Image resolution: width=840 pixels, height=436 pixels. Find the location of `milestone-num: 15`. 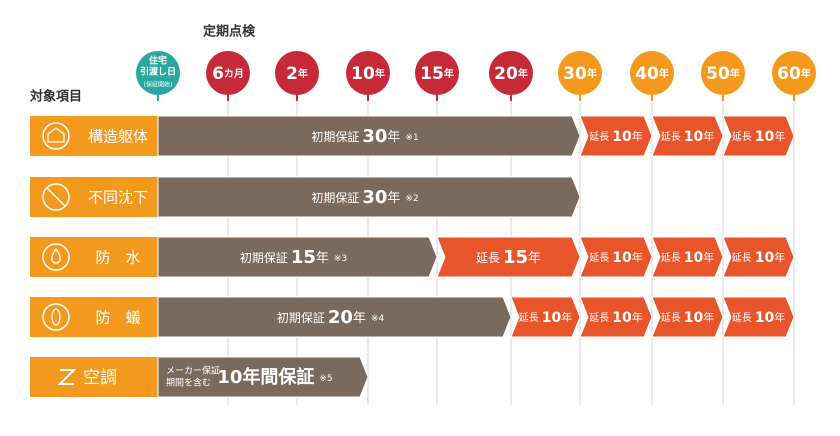

milestone-num: 15 is located at coordinates (432, 74).